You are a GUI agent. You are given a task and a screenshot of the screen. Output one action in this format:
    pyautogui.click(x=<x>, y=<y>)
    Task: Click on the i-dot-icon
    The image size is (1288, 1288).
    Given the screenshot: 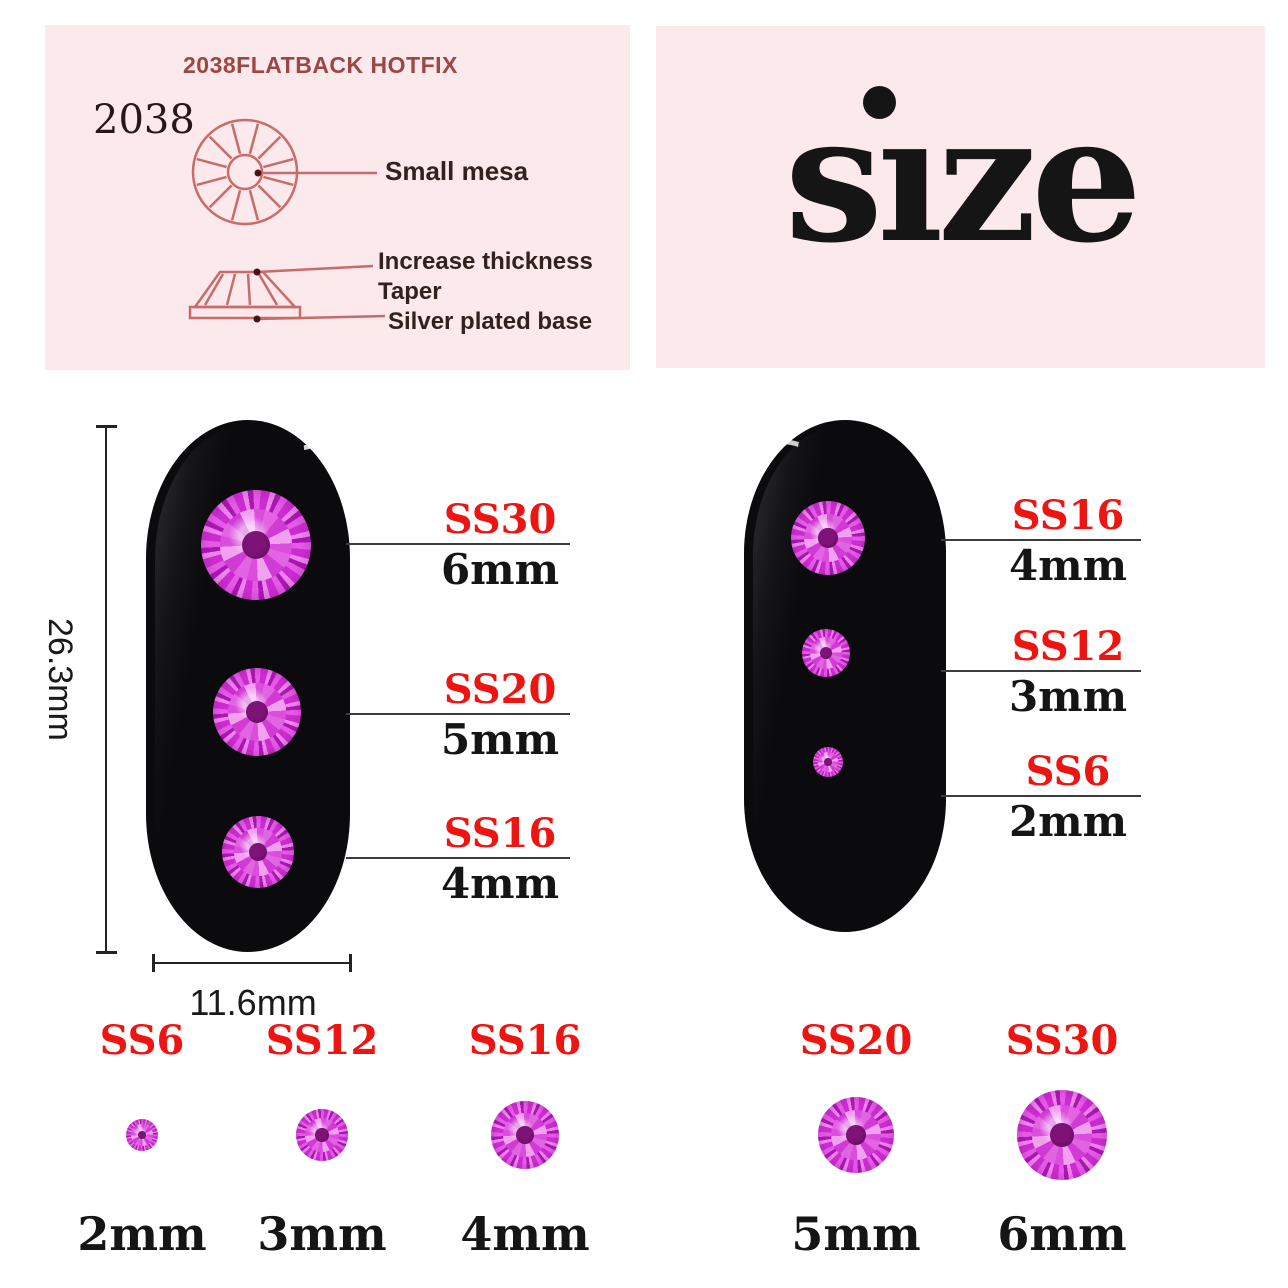 What is the action you would take?
    pyautogui.click(x=879, y=102)
    